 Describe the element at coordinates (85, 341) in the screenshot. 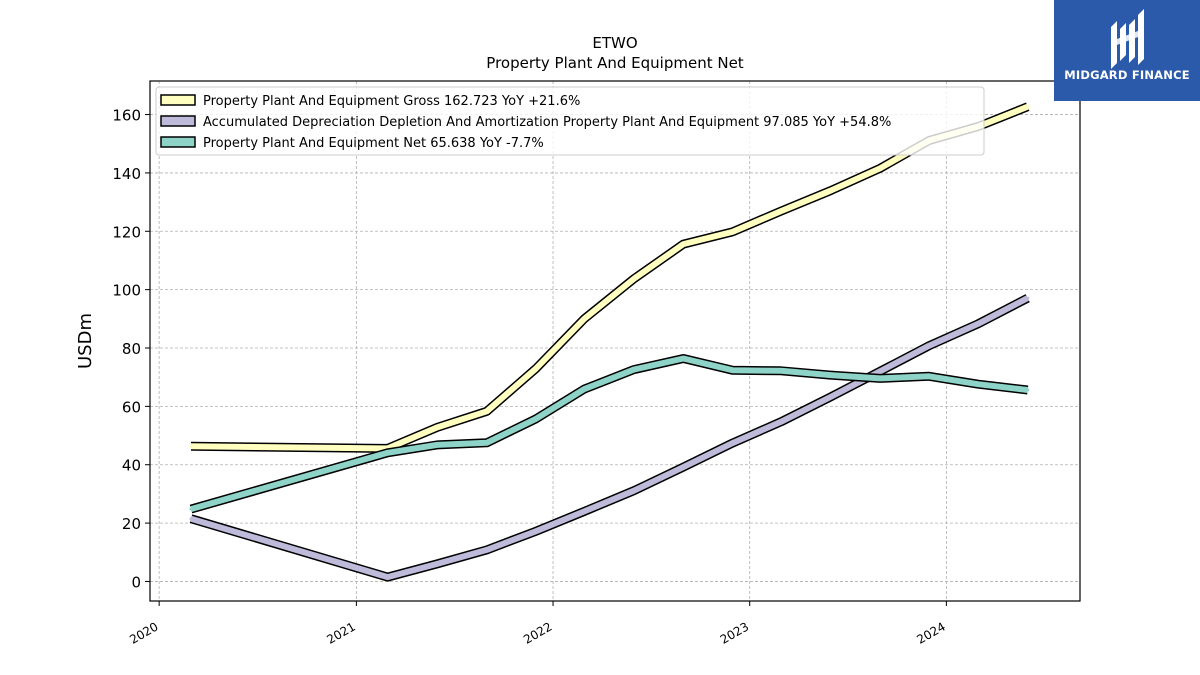

I see `y-axis-label: USDm` at that location.